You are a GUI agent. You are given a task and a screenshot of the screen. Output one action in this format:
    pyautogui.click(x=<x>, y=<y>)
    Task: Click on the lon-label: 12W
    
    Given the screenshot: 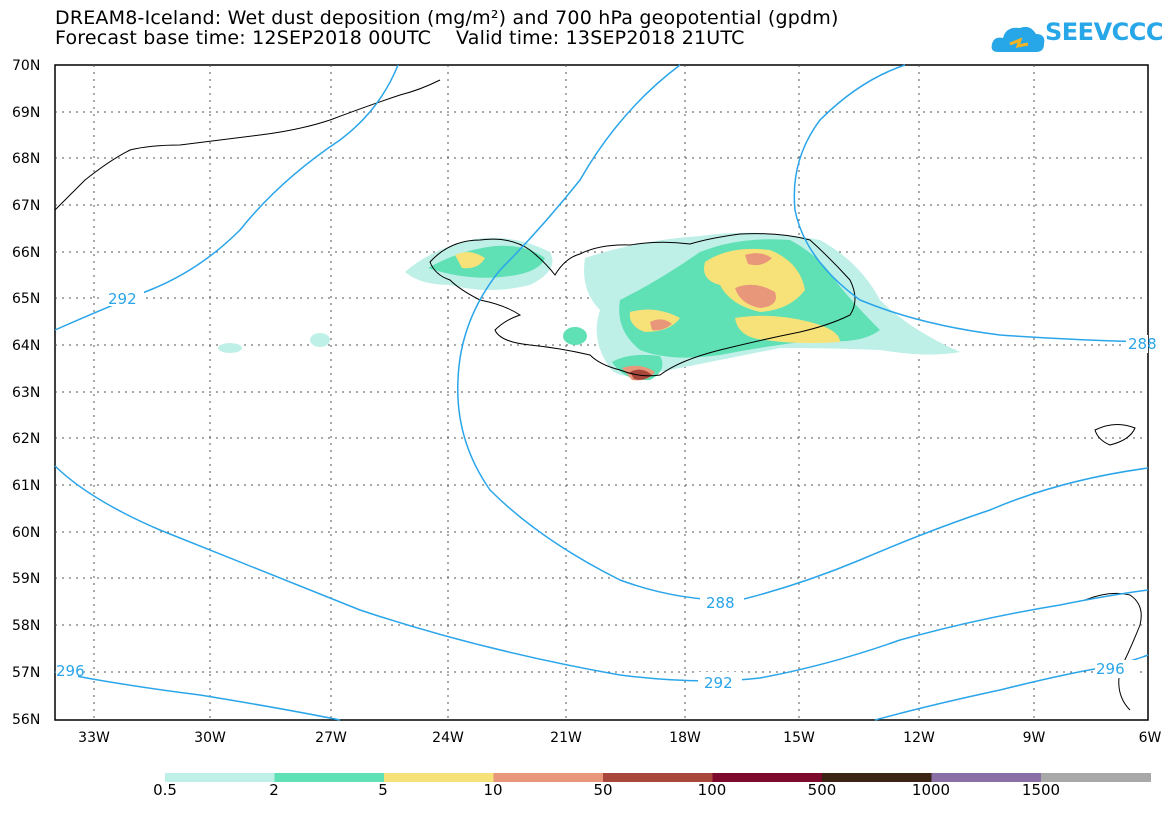 What is the action you would take?
    pyautogui.click(x=919, y=738)
    